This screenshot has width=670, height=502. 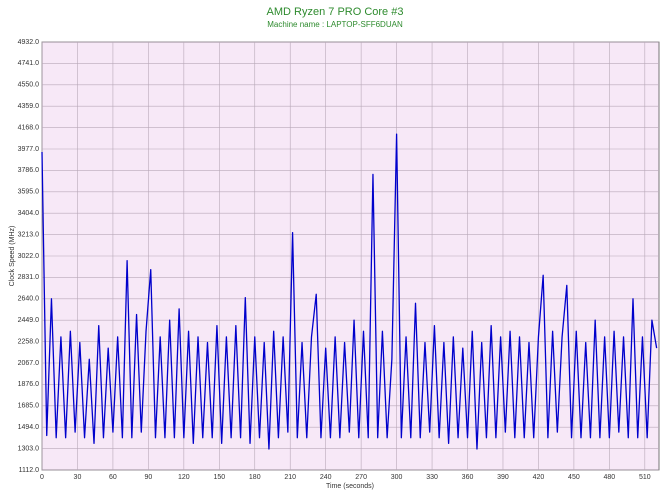 I want to click on y-tick-label: 1876.0, so click(x=29, y=384).